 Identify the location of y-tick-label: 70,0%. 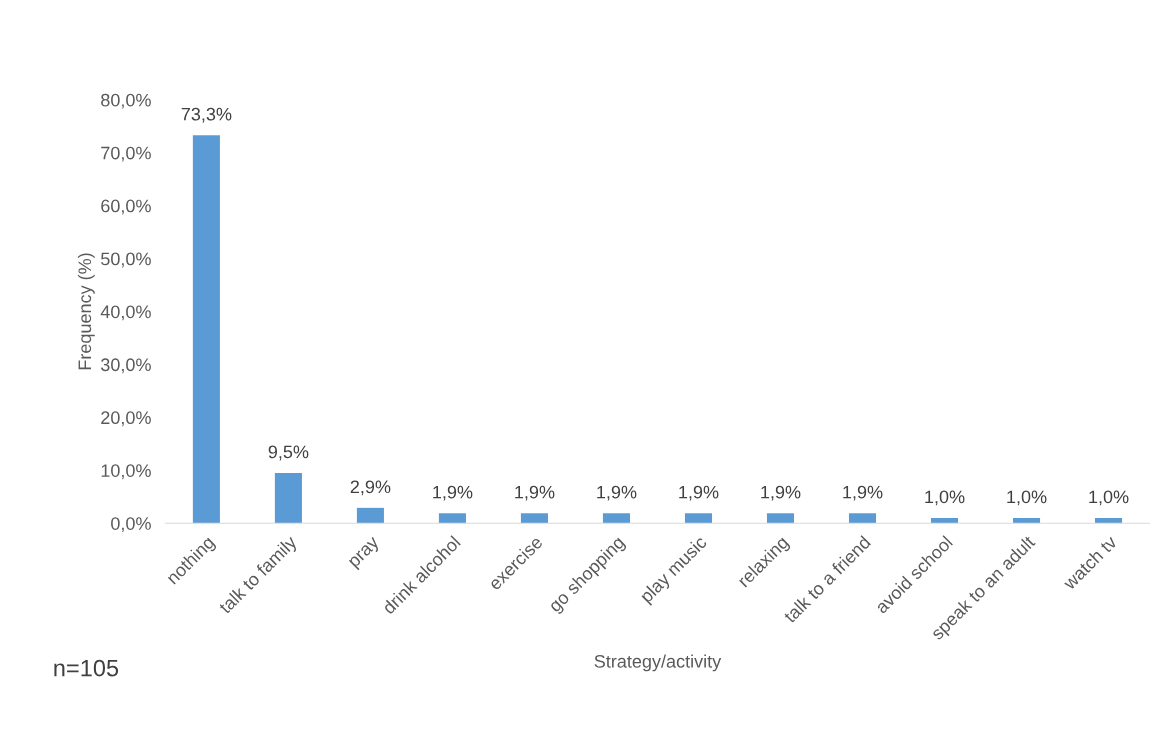
(126, 154).